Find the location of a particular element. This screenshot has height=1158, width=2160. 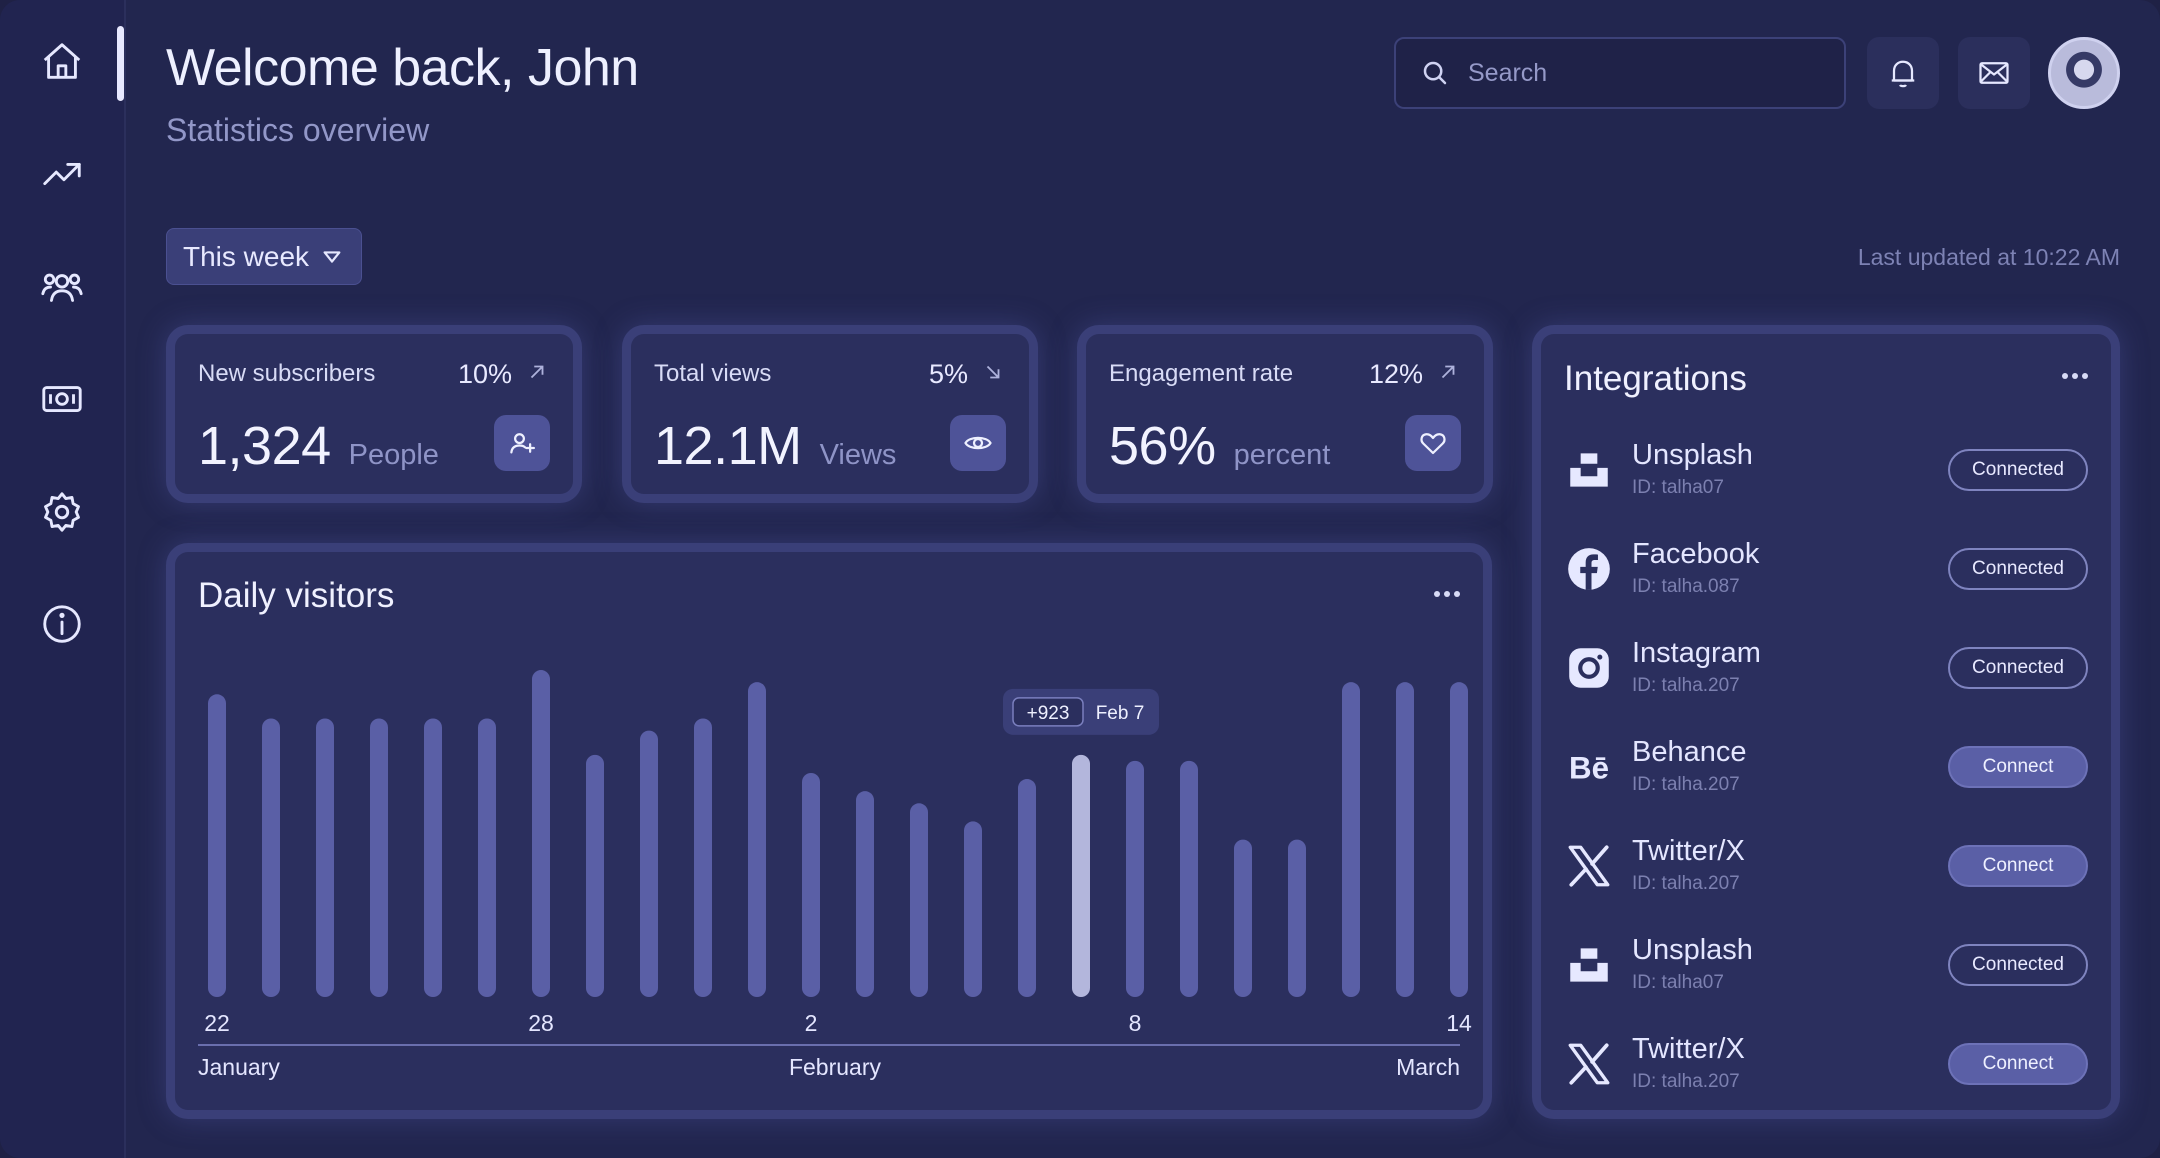

month-label: February is located at coordinates (835, 1067).